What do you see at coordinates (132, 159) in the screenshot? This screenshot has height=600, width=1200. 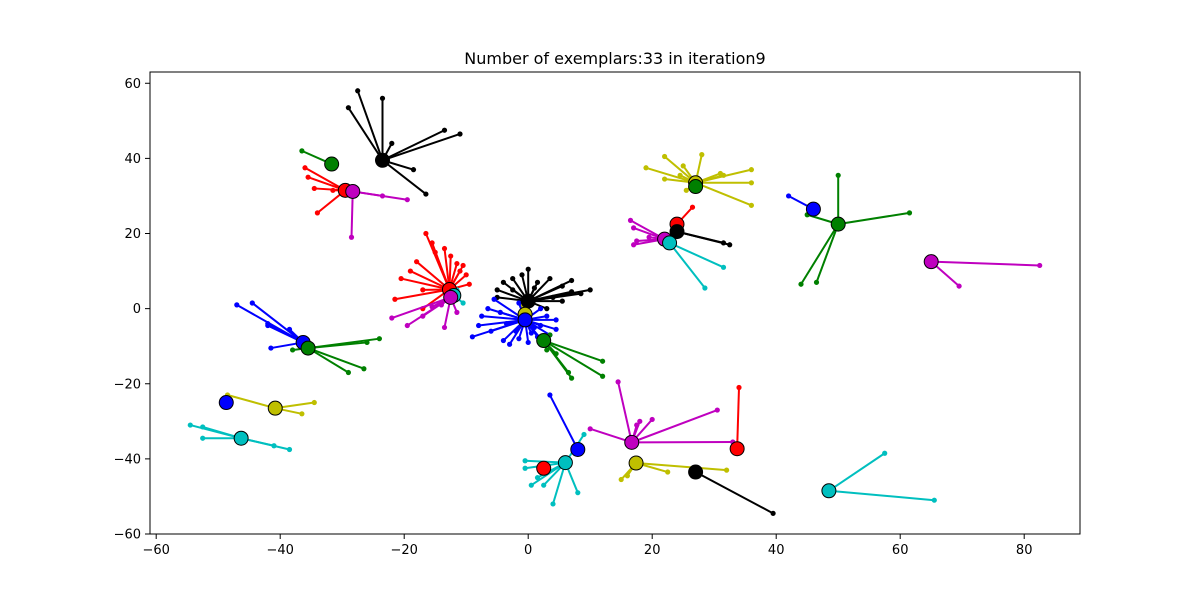 I see `y-tick-label-5: 40` at bounding box center [132, 159].